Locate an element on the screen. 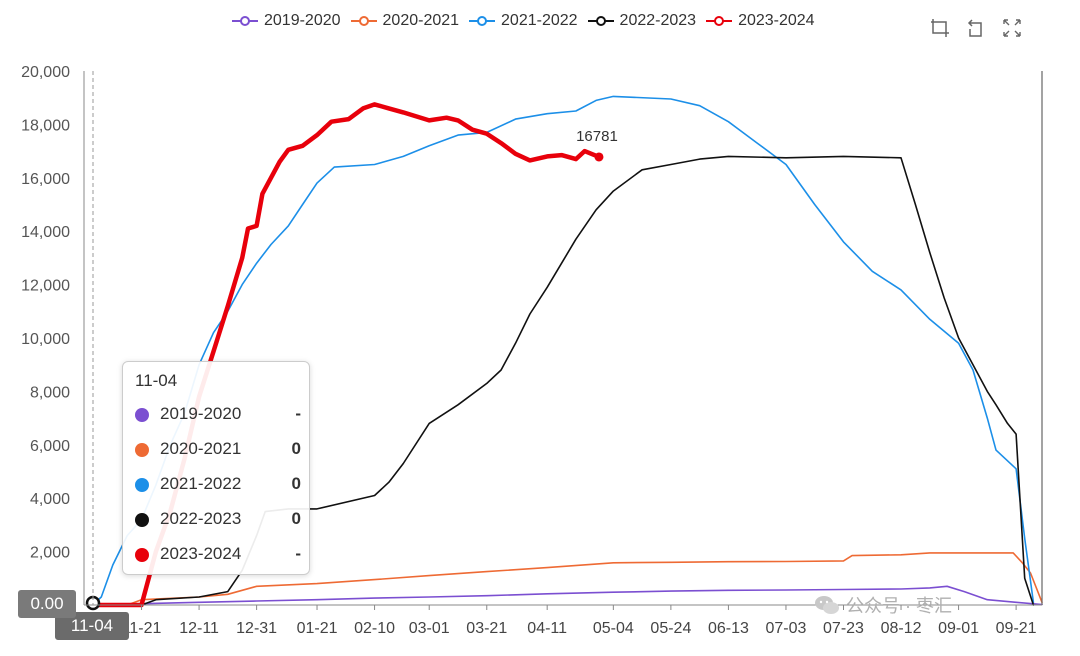 The height and width of the screenshot is (656, 1080). tooltip-row: 2022-2023 0 is located at coordinates (218, 520).